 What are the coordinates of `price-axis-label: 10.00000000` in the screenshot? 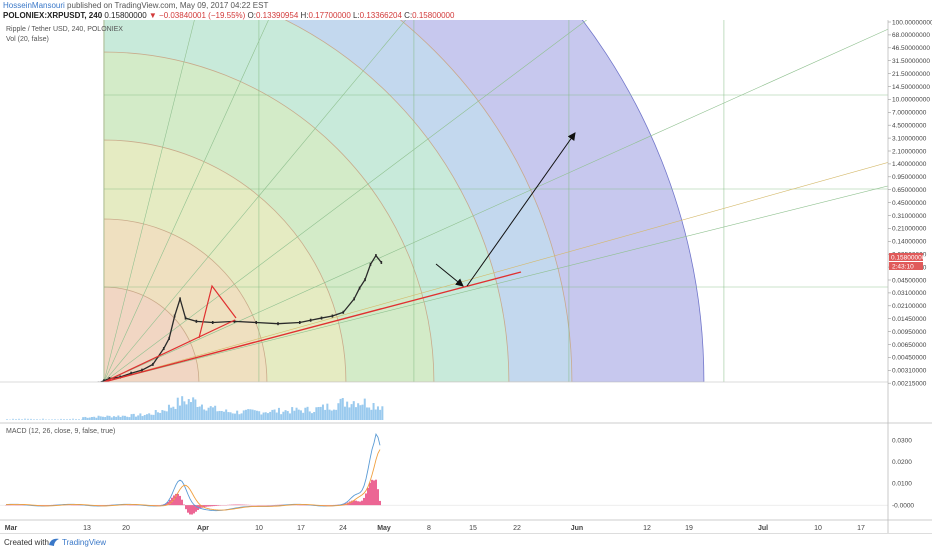 It's located at (911, 100).